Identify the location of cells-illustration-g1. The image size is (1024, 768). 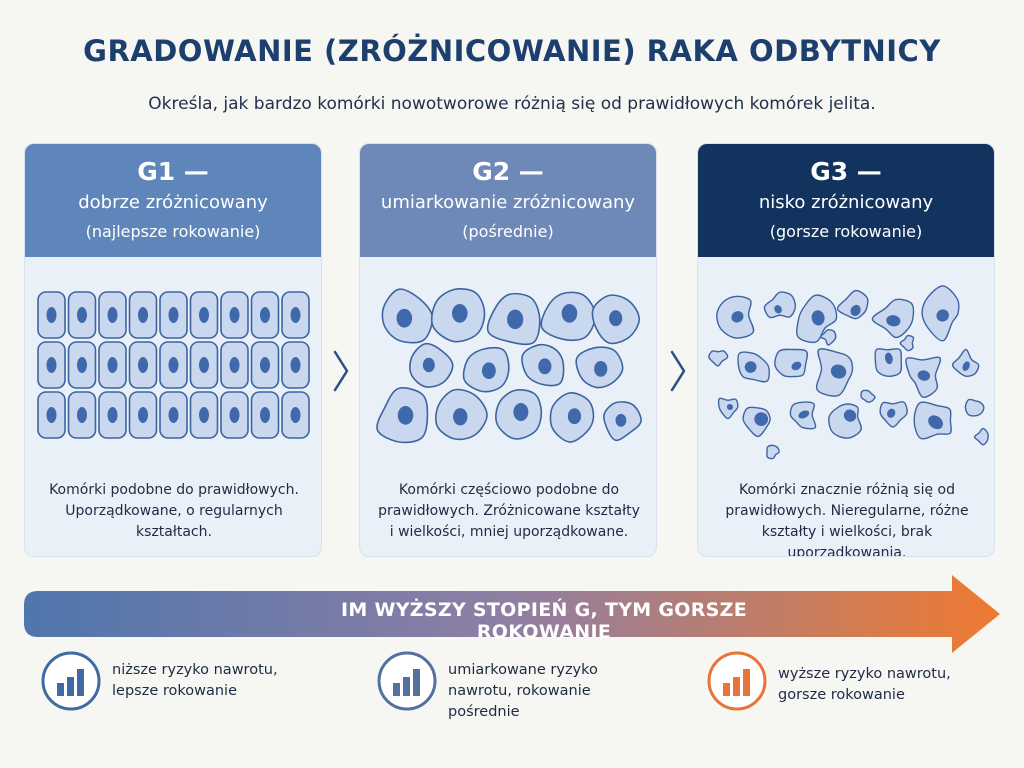
(173, 365).